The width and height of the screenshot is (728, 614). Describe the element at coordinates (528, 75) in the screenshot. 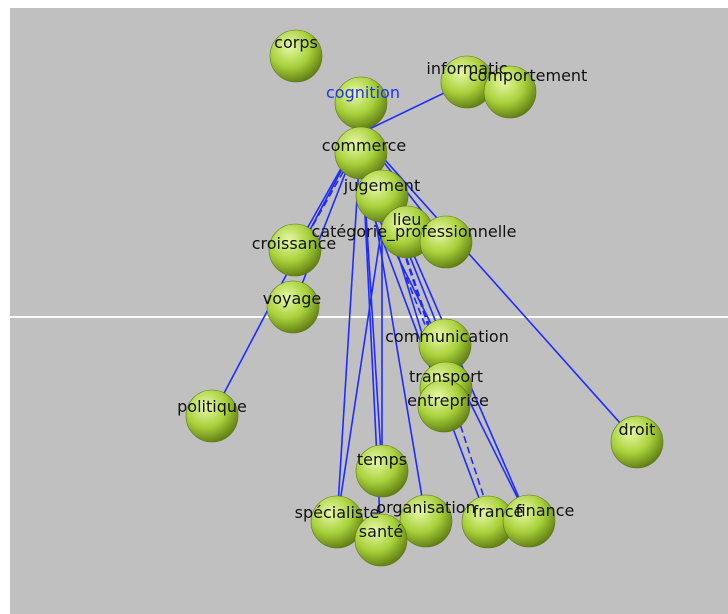

I see `node-label-comportement: comportement` at that location.